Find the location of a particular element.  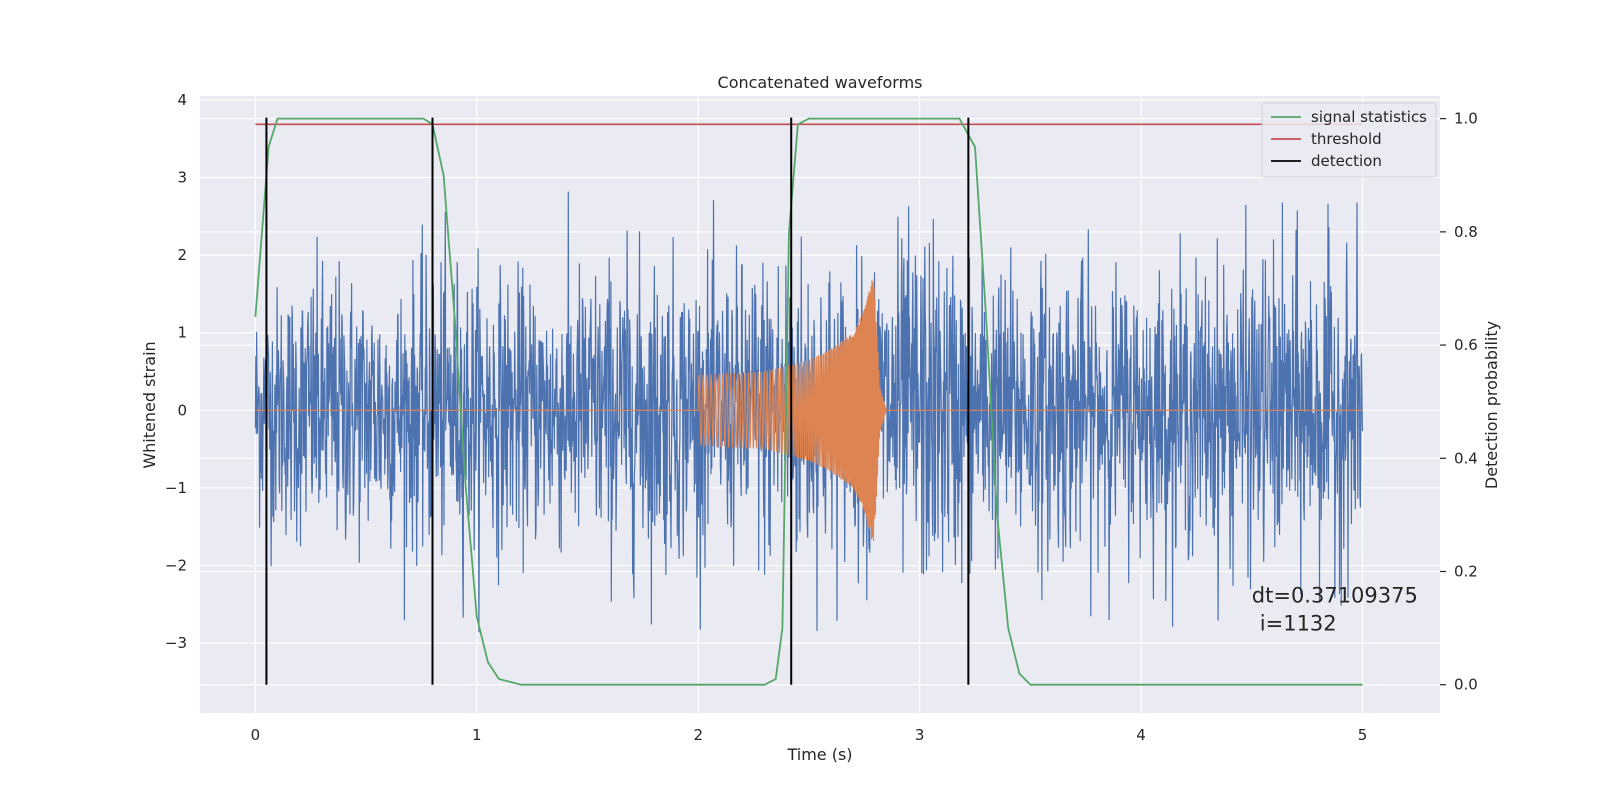

legend-box is located at coordinates (1349, 140).